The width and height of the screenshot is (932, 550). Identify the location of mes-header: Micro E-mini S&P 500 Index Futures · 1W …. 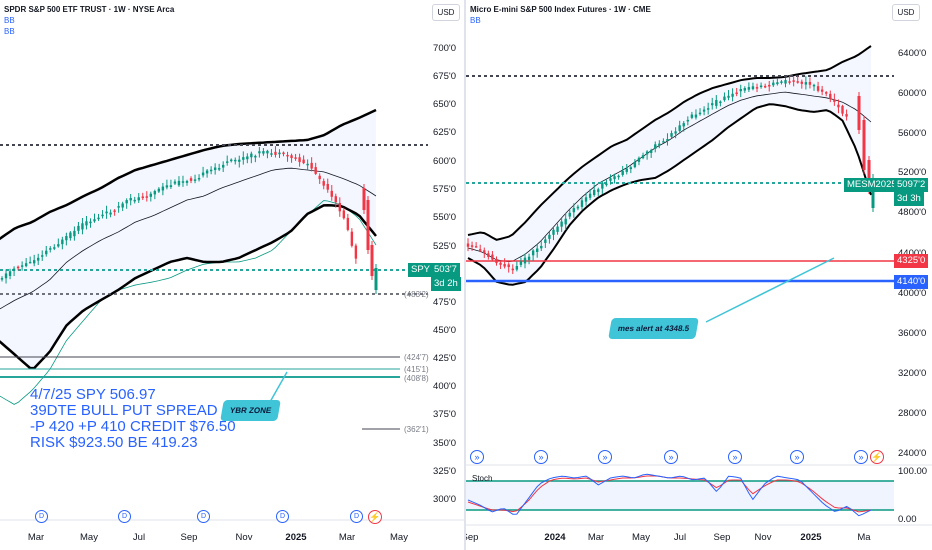
(560, 15).